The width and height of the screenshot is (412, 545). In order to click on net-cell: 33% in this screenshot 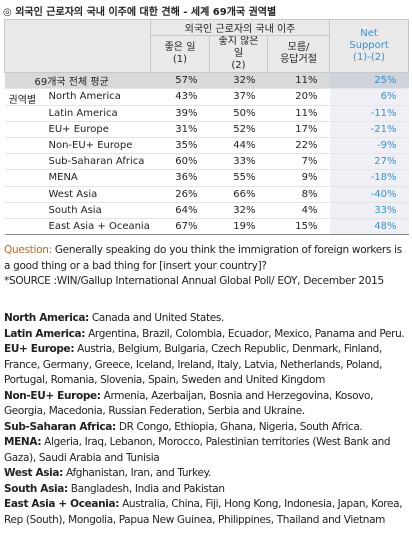, I will do `click(369, 210)`.